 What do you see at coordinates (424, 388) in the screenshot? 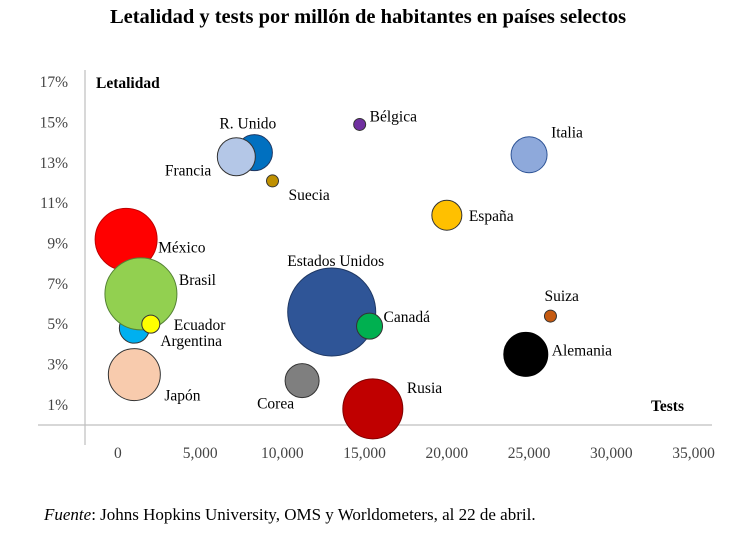
I see `label-rusia: Rusia` at bounding box center [424, 388].